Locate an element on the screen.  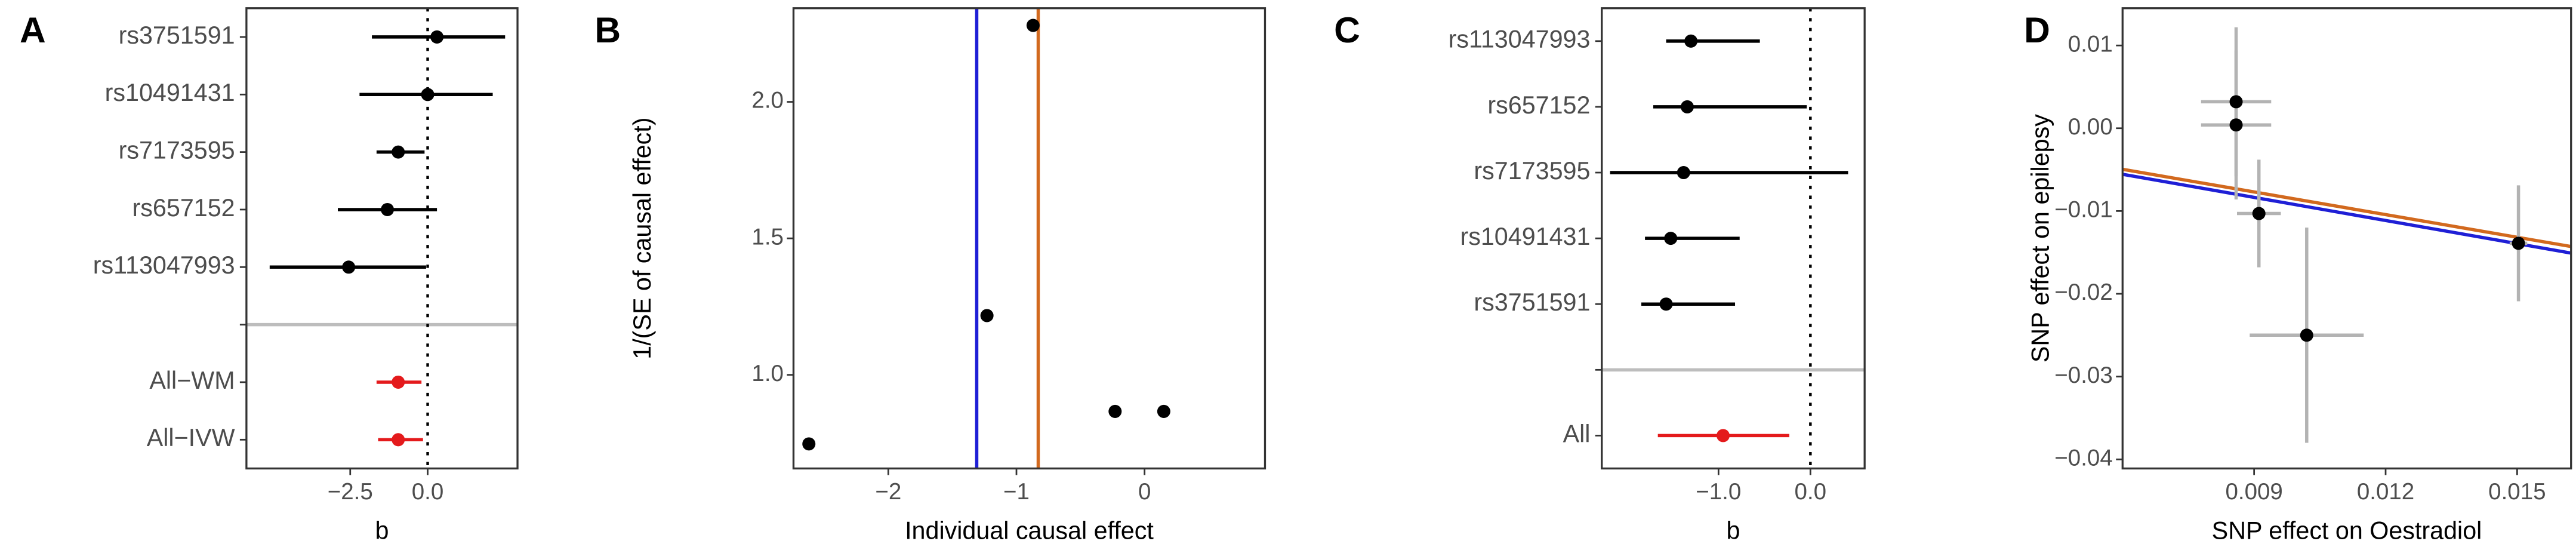
y-tick-label: 0.01 is located at coordinates (2090, 44).